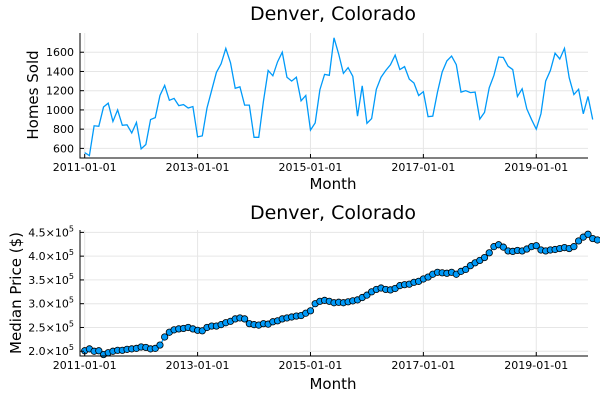 The height and width of the screenshot is (400, 600). I want to click on y-tick-label: 3.5×10⁵, so click(51, 279).